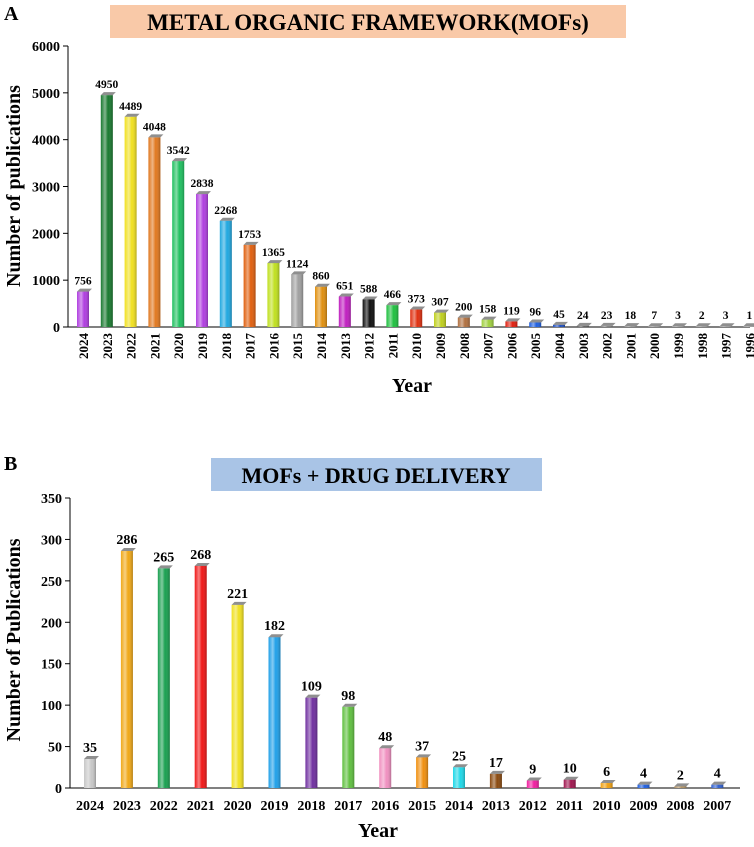  I want to click on chart-a-value-label: 2838, so click(202, 184).